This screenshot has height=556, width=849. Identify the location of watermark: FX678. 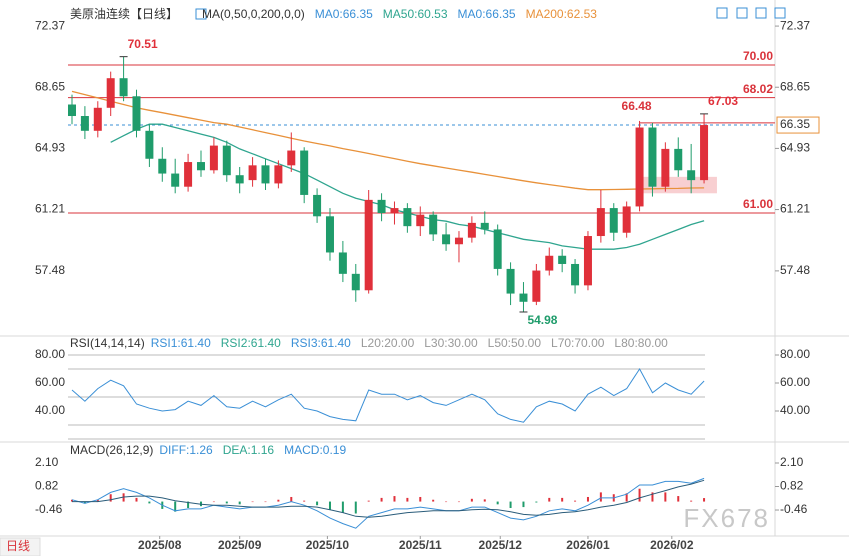
(726, 518).